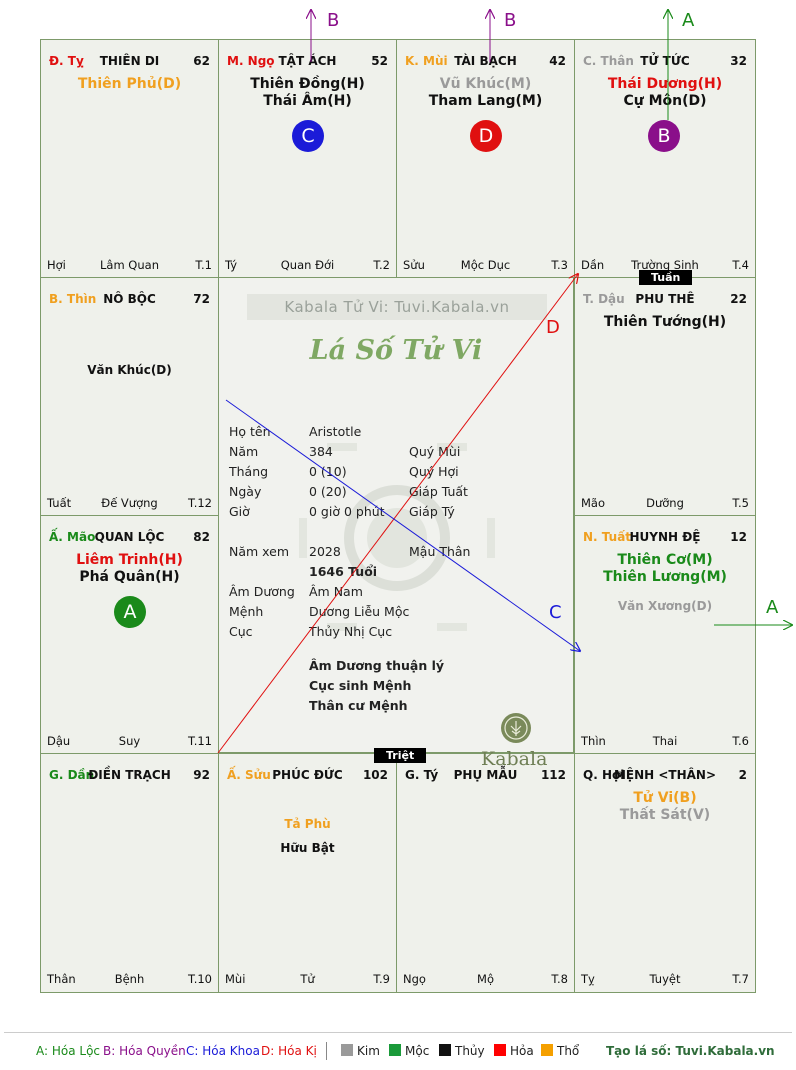 Image resolution: width=796 pixels, height=1070 pixels. What do you see at coordinates (557, 61) in the screenshot?
I see `palace-number: 42` at bounding box center [557, 61].